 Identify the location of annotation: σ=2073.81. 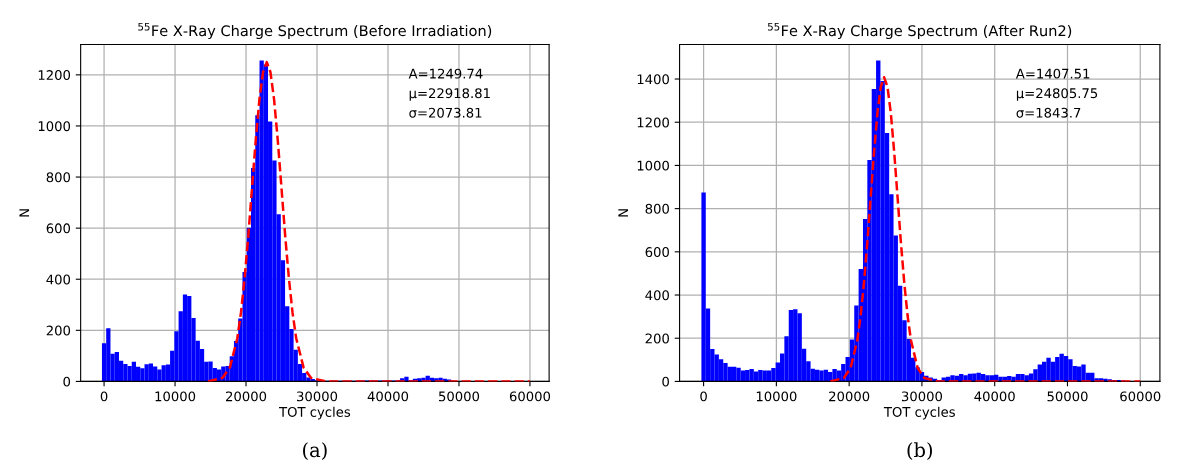
(445, 112).